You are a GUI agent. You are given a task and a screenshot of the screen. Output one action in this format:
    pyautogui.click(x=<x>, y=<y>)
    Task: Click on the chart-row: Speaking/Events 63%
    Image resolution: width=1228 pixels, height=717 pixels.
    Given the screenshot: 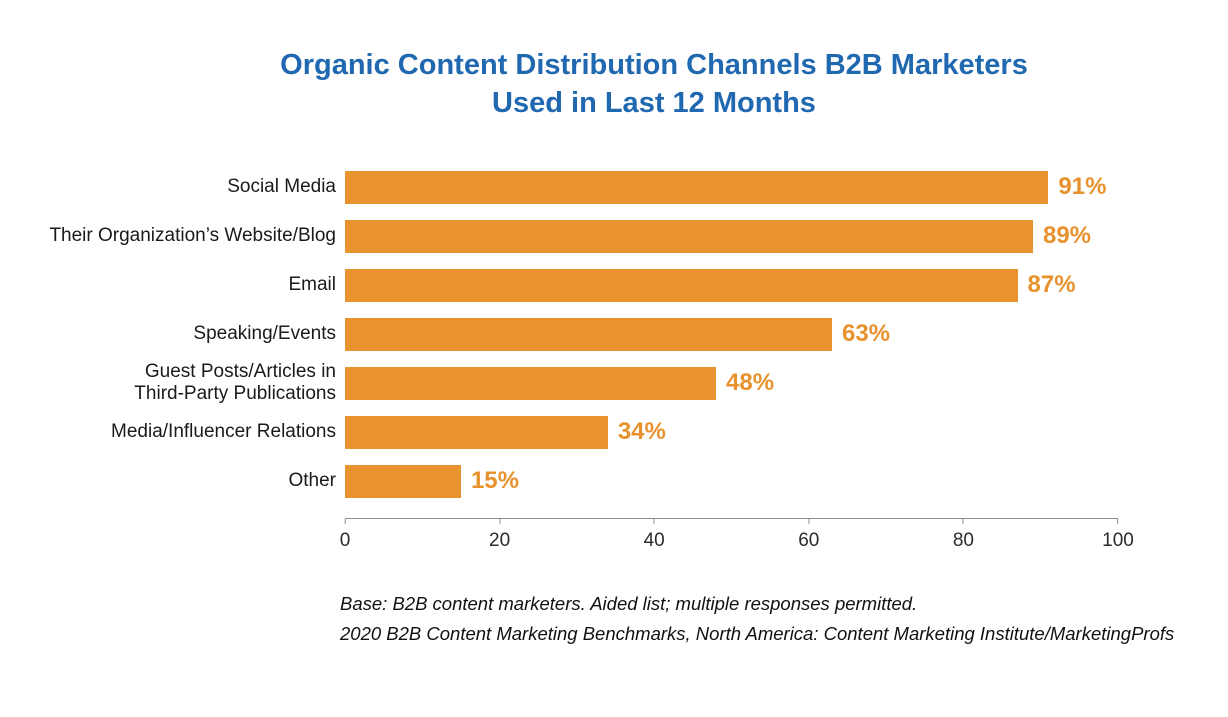 What is the action you would take?
    pyautogui.click(x=614, y=334)
    